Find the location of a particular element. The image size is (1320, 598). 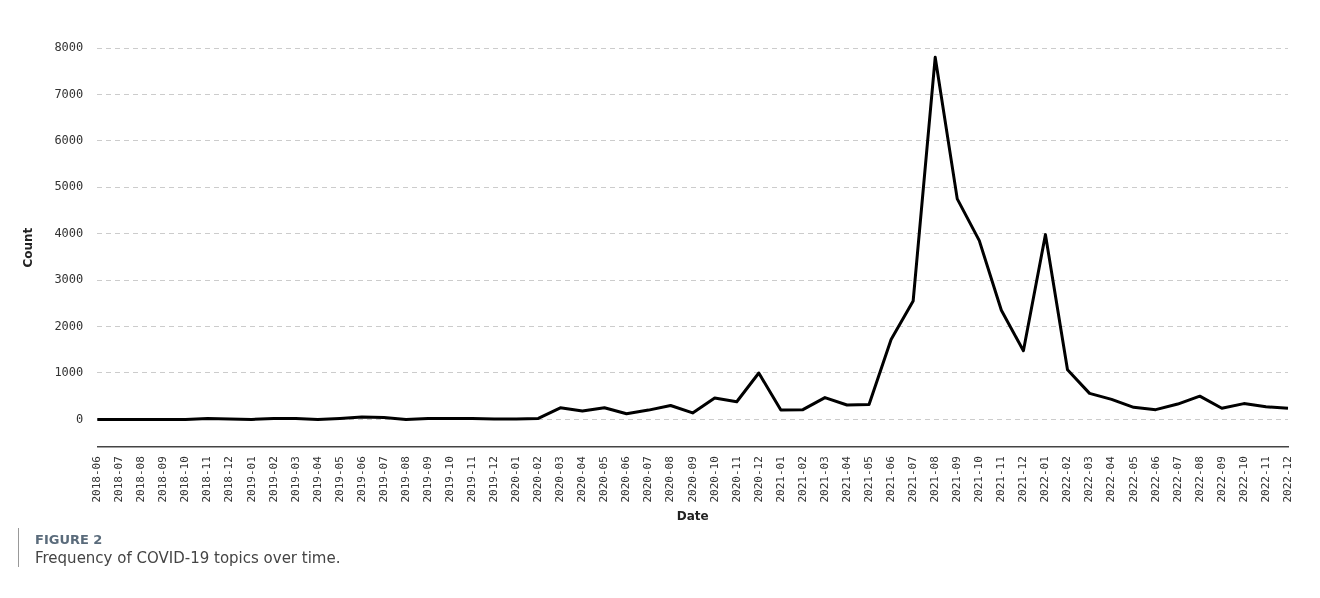

x-tick-label: 2019-04 is located at coordinates (317, 479).